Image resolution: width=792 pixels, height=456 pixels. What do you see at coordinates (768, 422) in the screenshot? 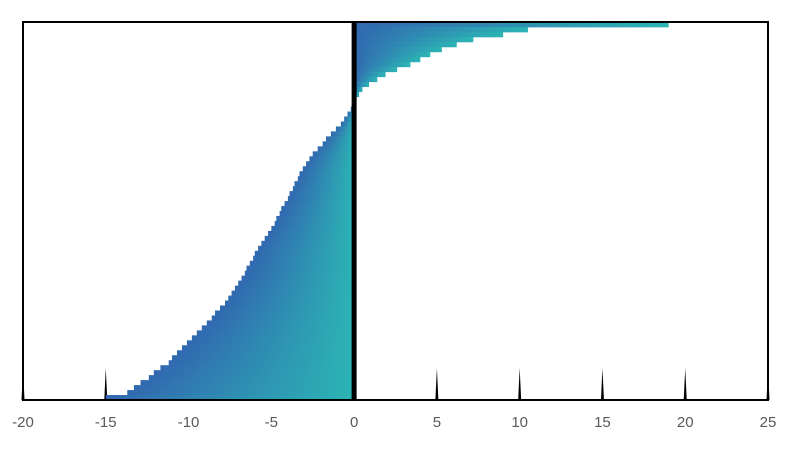
I see `x-tick-label: 25` at bounding box center [768, 422].